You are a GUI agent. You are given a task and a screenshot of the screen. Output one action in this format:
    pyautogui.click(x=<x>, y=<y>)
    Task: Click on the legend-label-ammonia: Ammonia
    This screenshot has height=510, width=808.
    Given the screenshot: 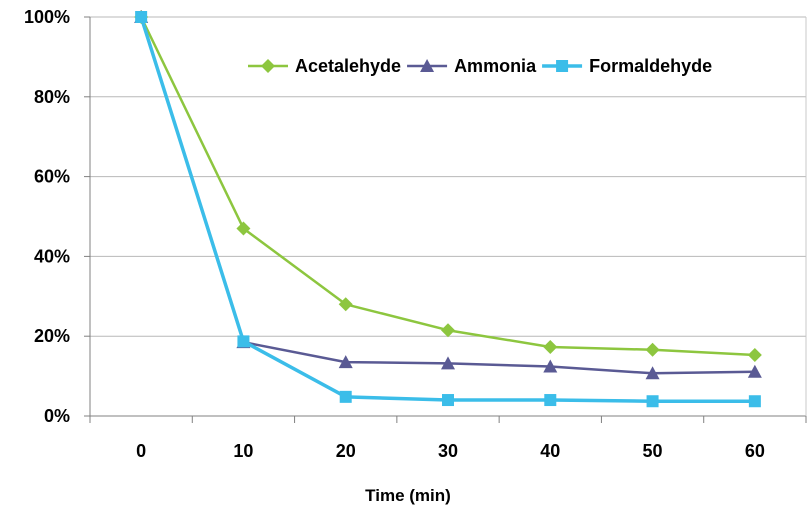 What is the action you would take?
    pyautogui.click(x=495, y=66)
    